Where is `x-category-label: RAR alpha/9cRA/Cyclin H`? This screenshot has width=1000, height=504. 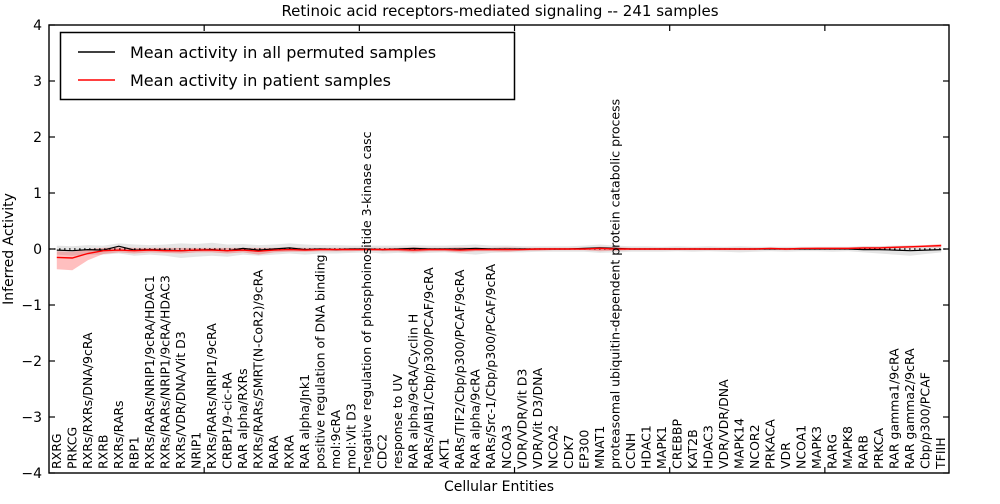
x-category-label: RAR alpha/9cRA/Cyclin H is located at coordinates (413, 391).